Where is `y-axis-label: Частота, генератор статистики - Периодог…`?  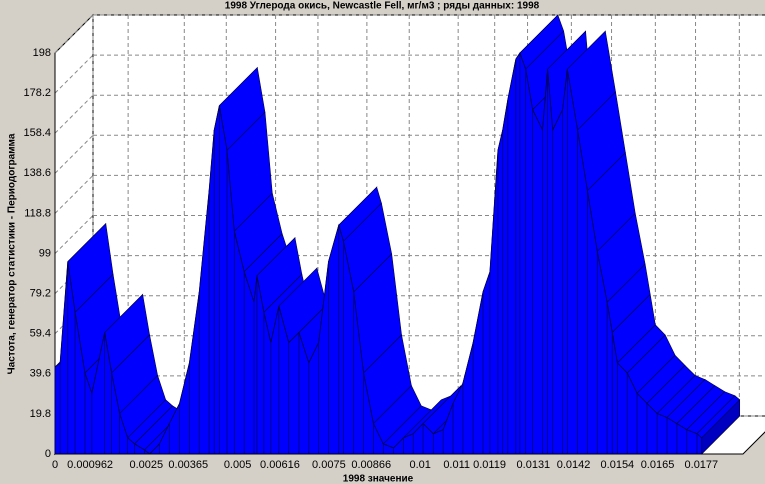
y-axis-label: Частота, генератор статистики - Периодог… is located at coordinates (12, 253).